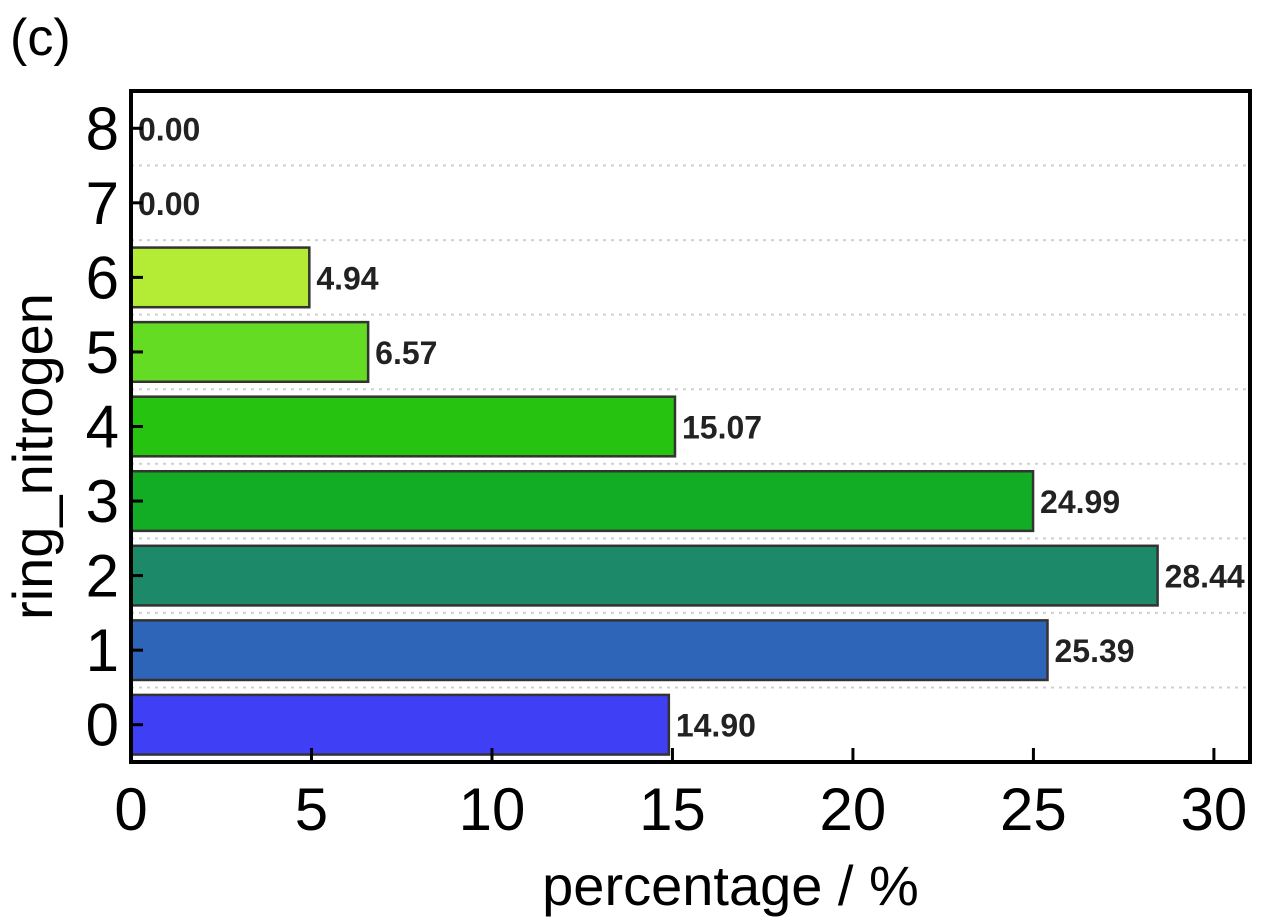 This screenshot has width=1267, height=920. What do you see at coordinates (1033, 809) in the screenshot?
I see `x-tick-label: 25` at bounding box center [1033, 809].